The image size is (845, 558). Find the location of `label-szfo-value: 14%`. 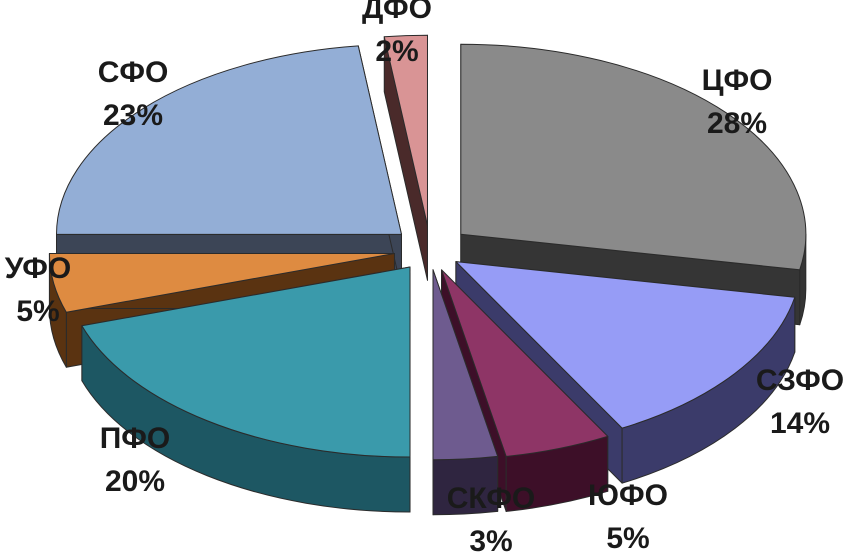

label-szfo-value: 14% is located at coordinates (800, 423).